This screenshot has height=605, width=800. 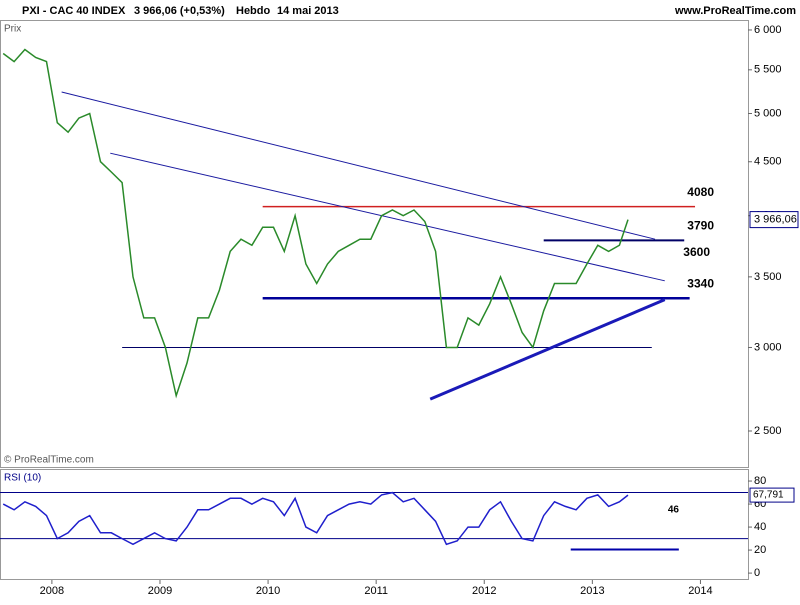 I want to click on last-rsi-box, so click(x=772, y=495).